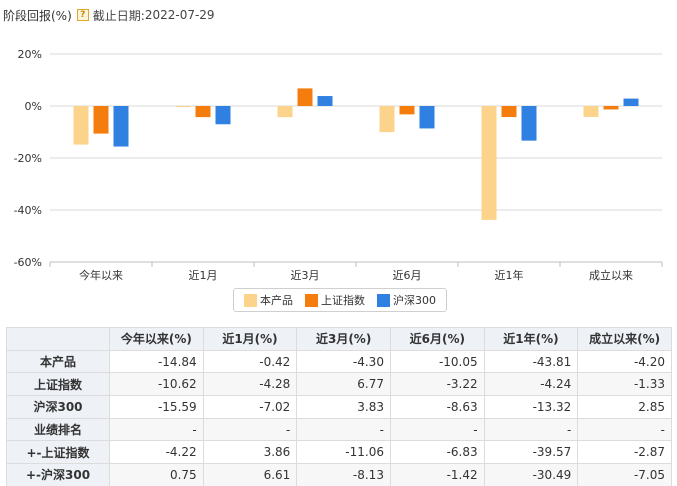  I want to click on table-cell: -1.42, so click(437, 474).